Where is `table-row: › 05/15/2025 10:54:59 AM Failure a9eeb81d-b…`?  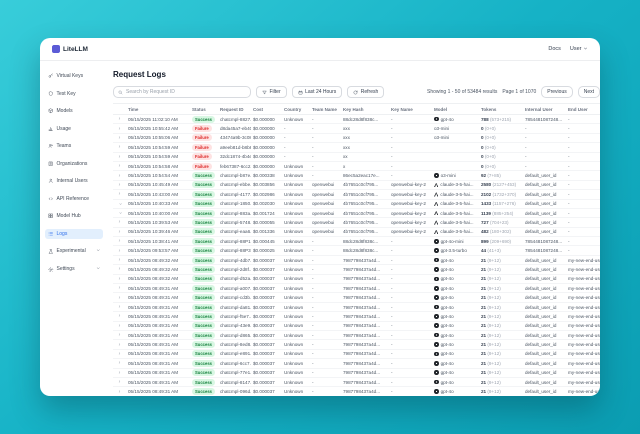
table-row: › 05/15/2025 10:54:59 AM Failure a9eeb81d-b… is located at coordinates (356, 148).